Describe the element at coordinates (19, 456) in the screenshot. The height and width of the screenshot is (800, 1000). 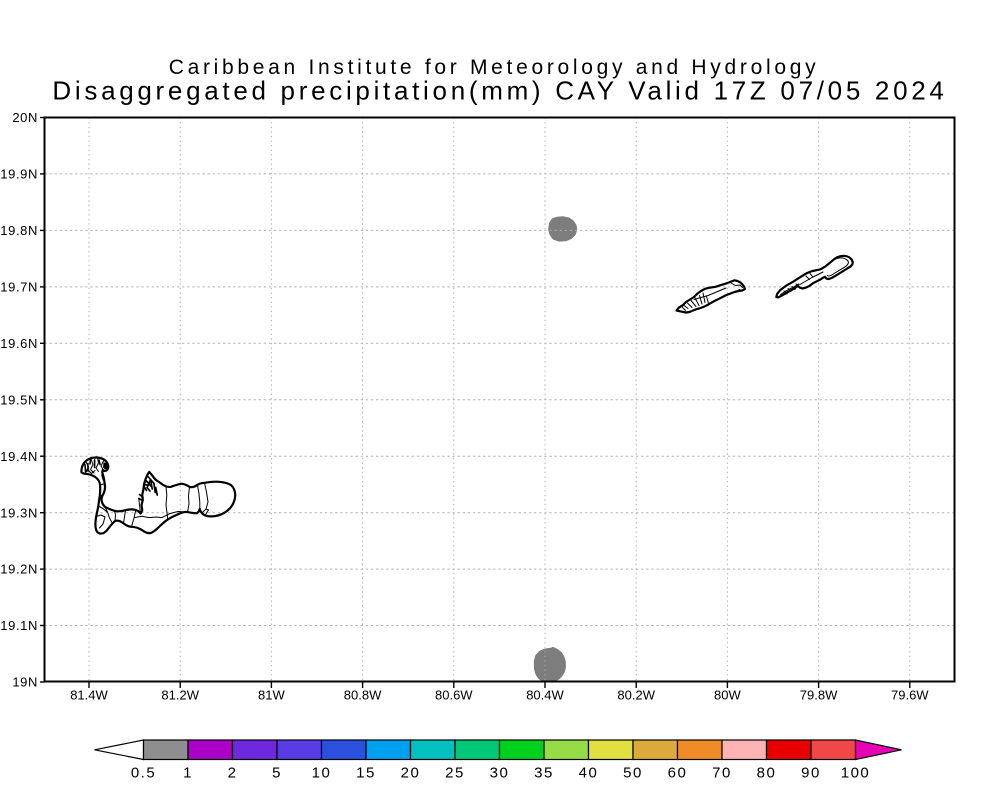
I see `svg-text: 19.4N` at that location.